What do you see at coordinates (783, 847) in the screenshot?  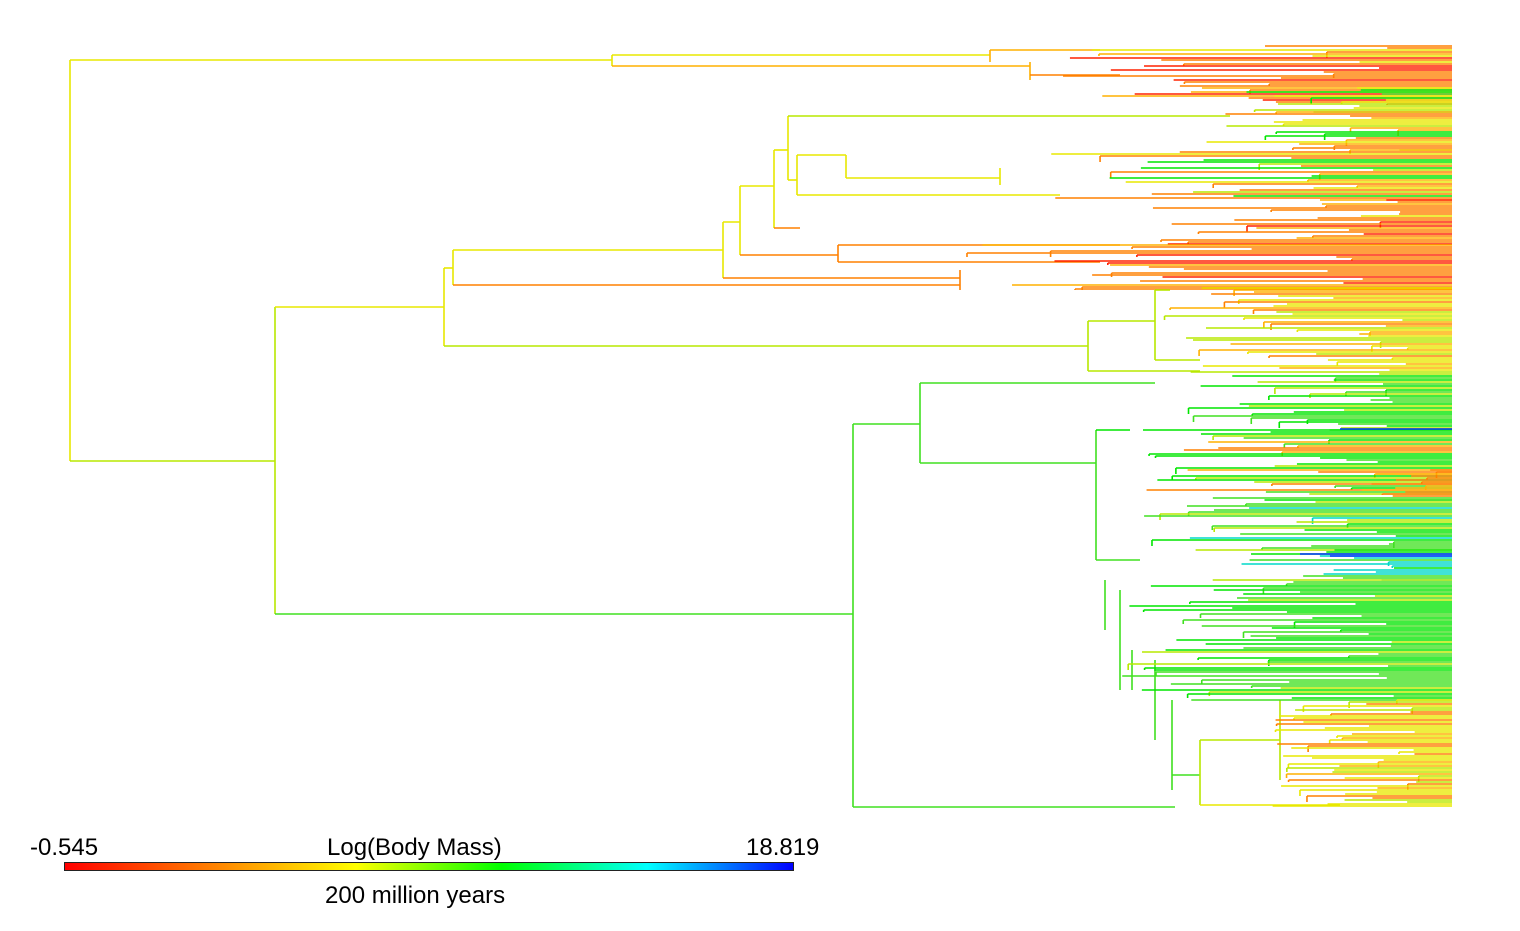 I see `scale-max-label: 18.819` at bounding box center [783, 847].